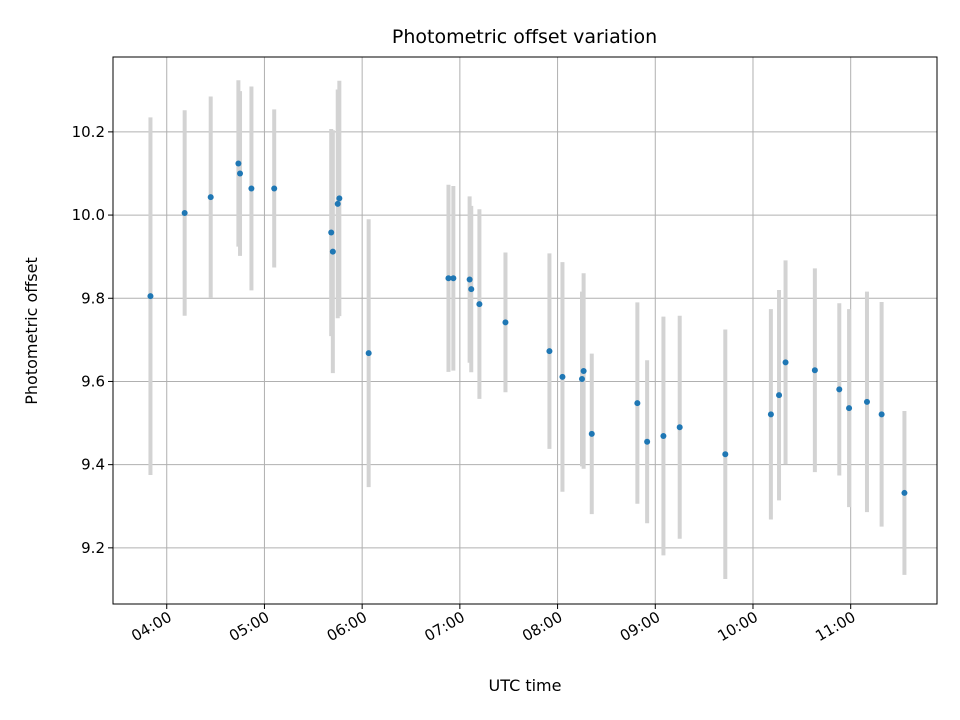 The width and height of the screenshot is (960, 720). What do you see at coordinates (93, 465) in the screenshot?
I see `y-tick-label: 9.4` at bounding box center [93, 465].